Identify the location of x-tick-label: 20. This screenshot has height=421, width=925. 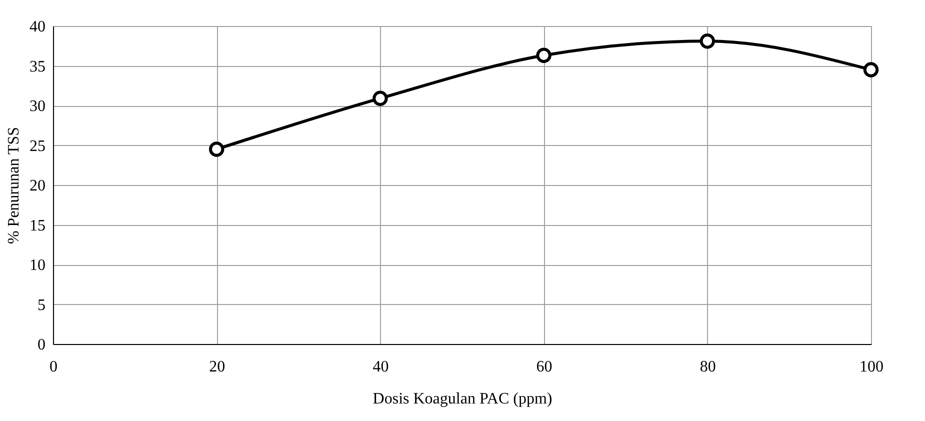
(217, 367).